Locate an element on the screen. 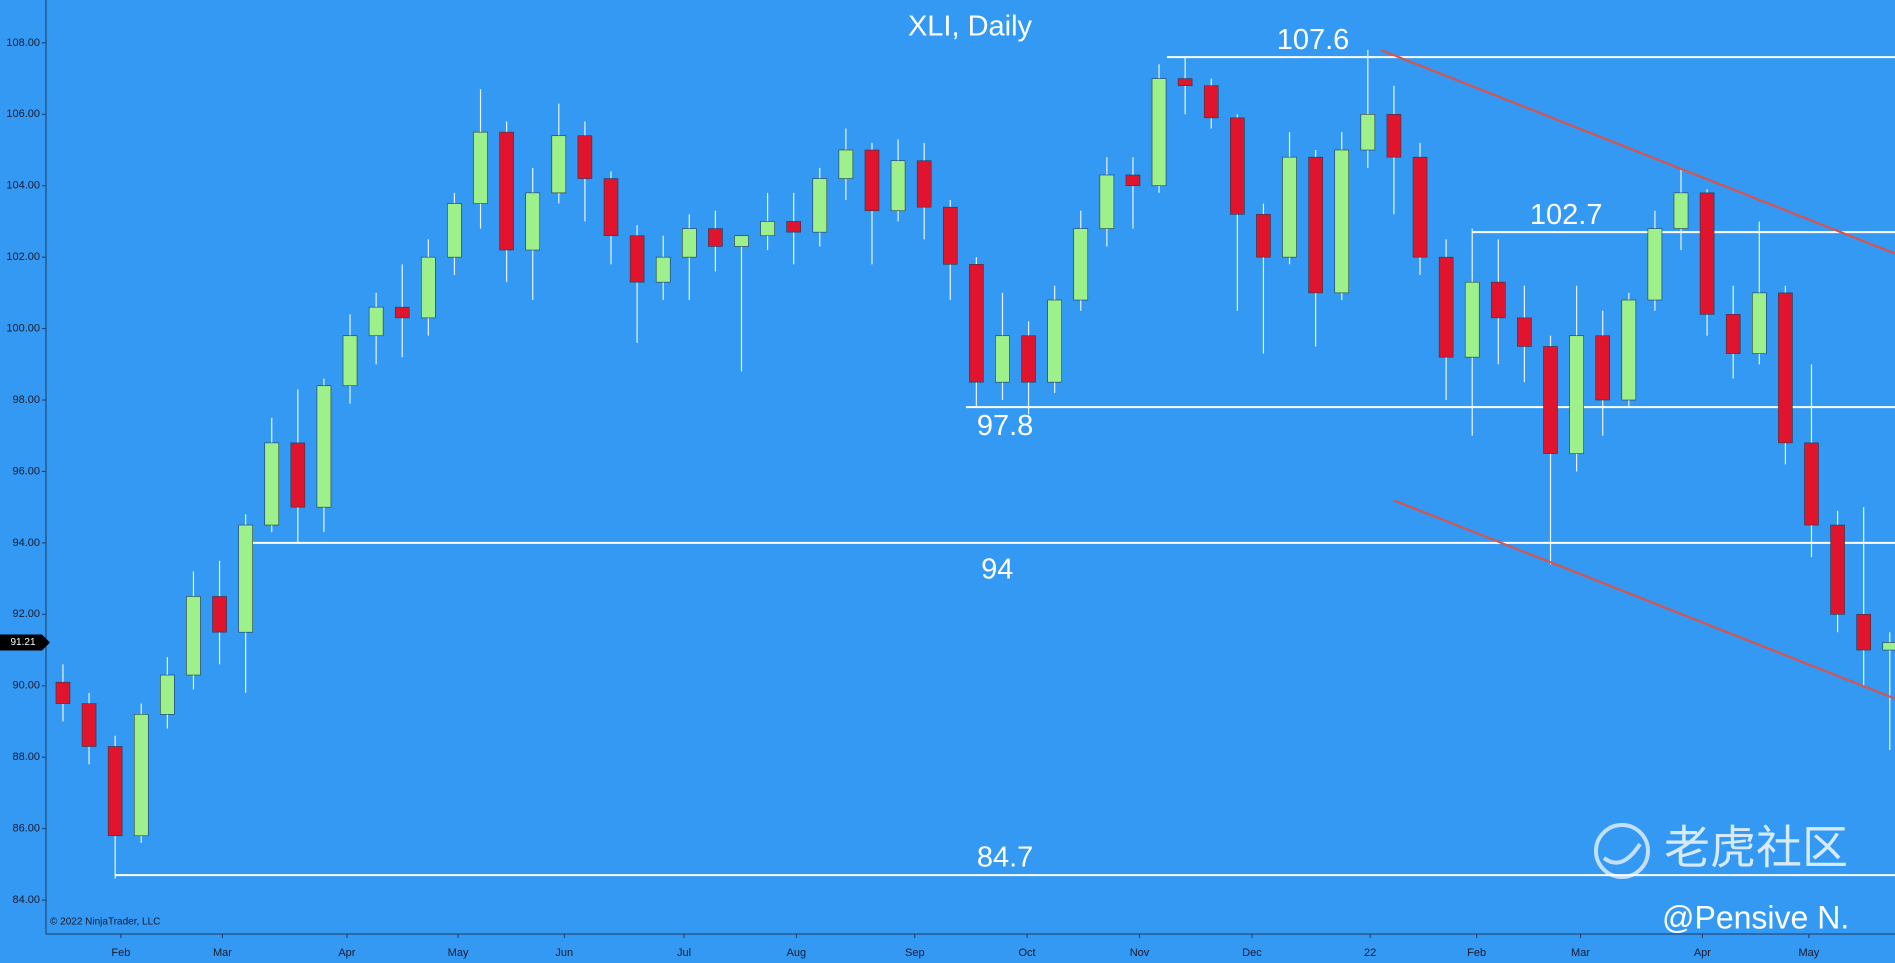  copyright: © 2022 NinjaTrader, LLC is located at coordinates (105, 922).